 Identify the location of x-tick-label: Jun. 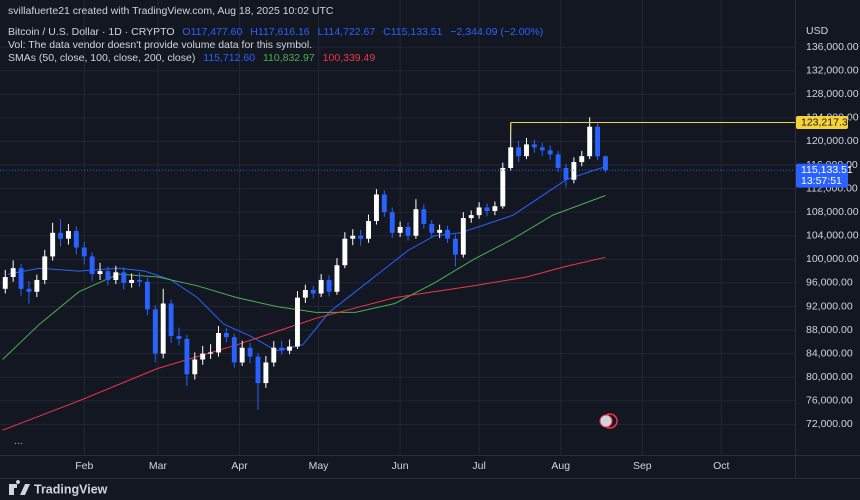
(400, 466).